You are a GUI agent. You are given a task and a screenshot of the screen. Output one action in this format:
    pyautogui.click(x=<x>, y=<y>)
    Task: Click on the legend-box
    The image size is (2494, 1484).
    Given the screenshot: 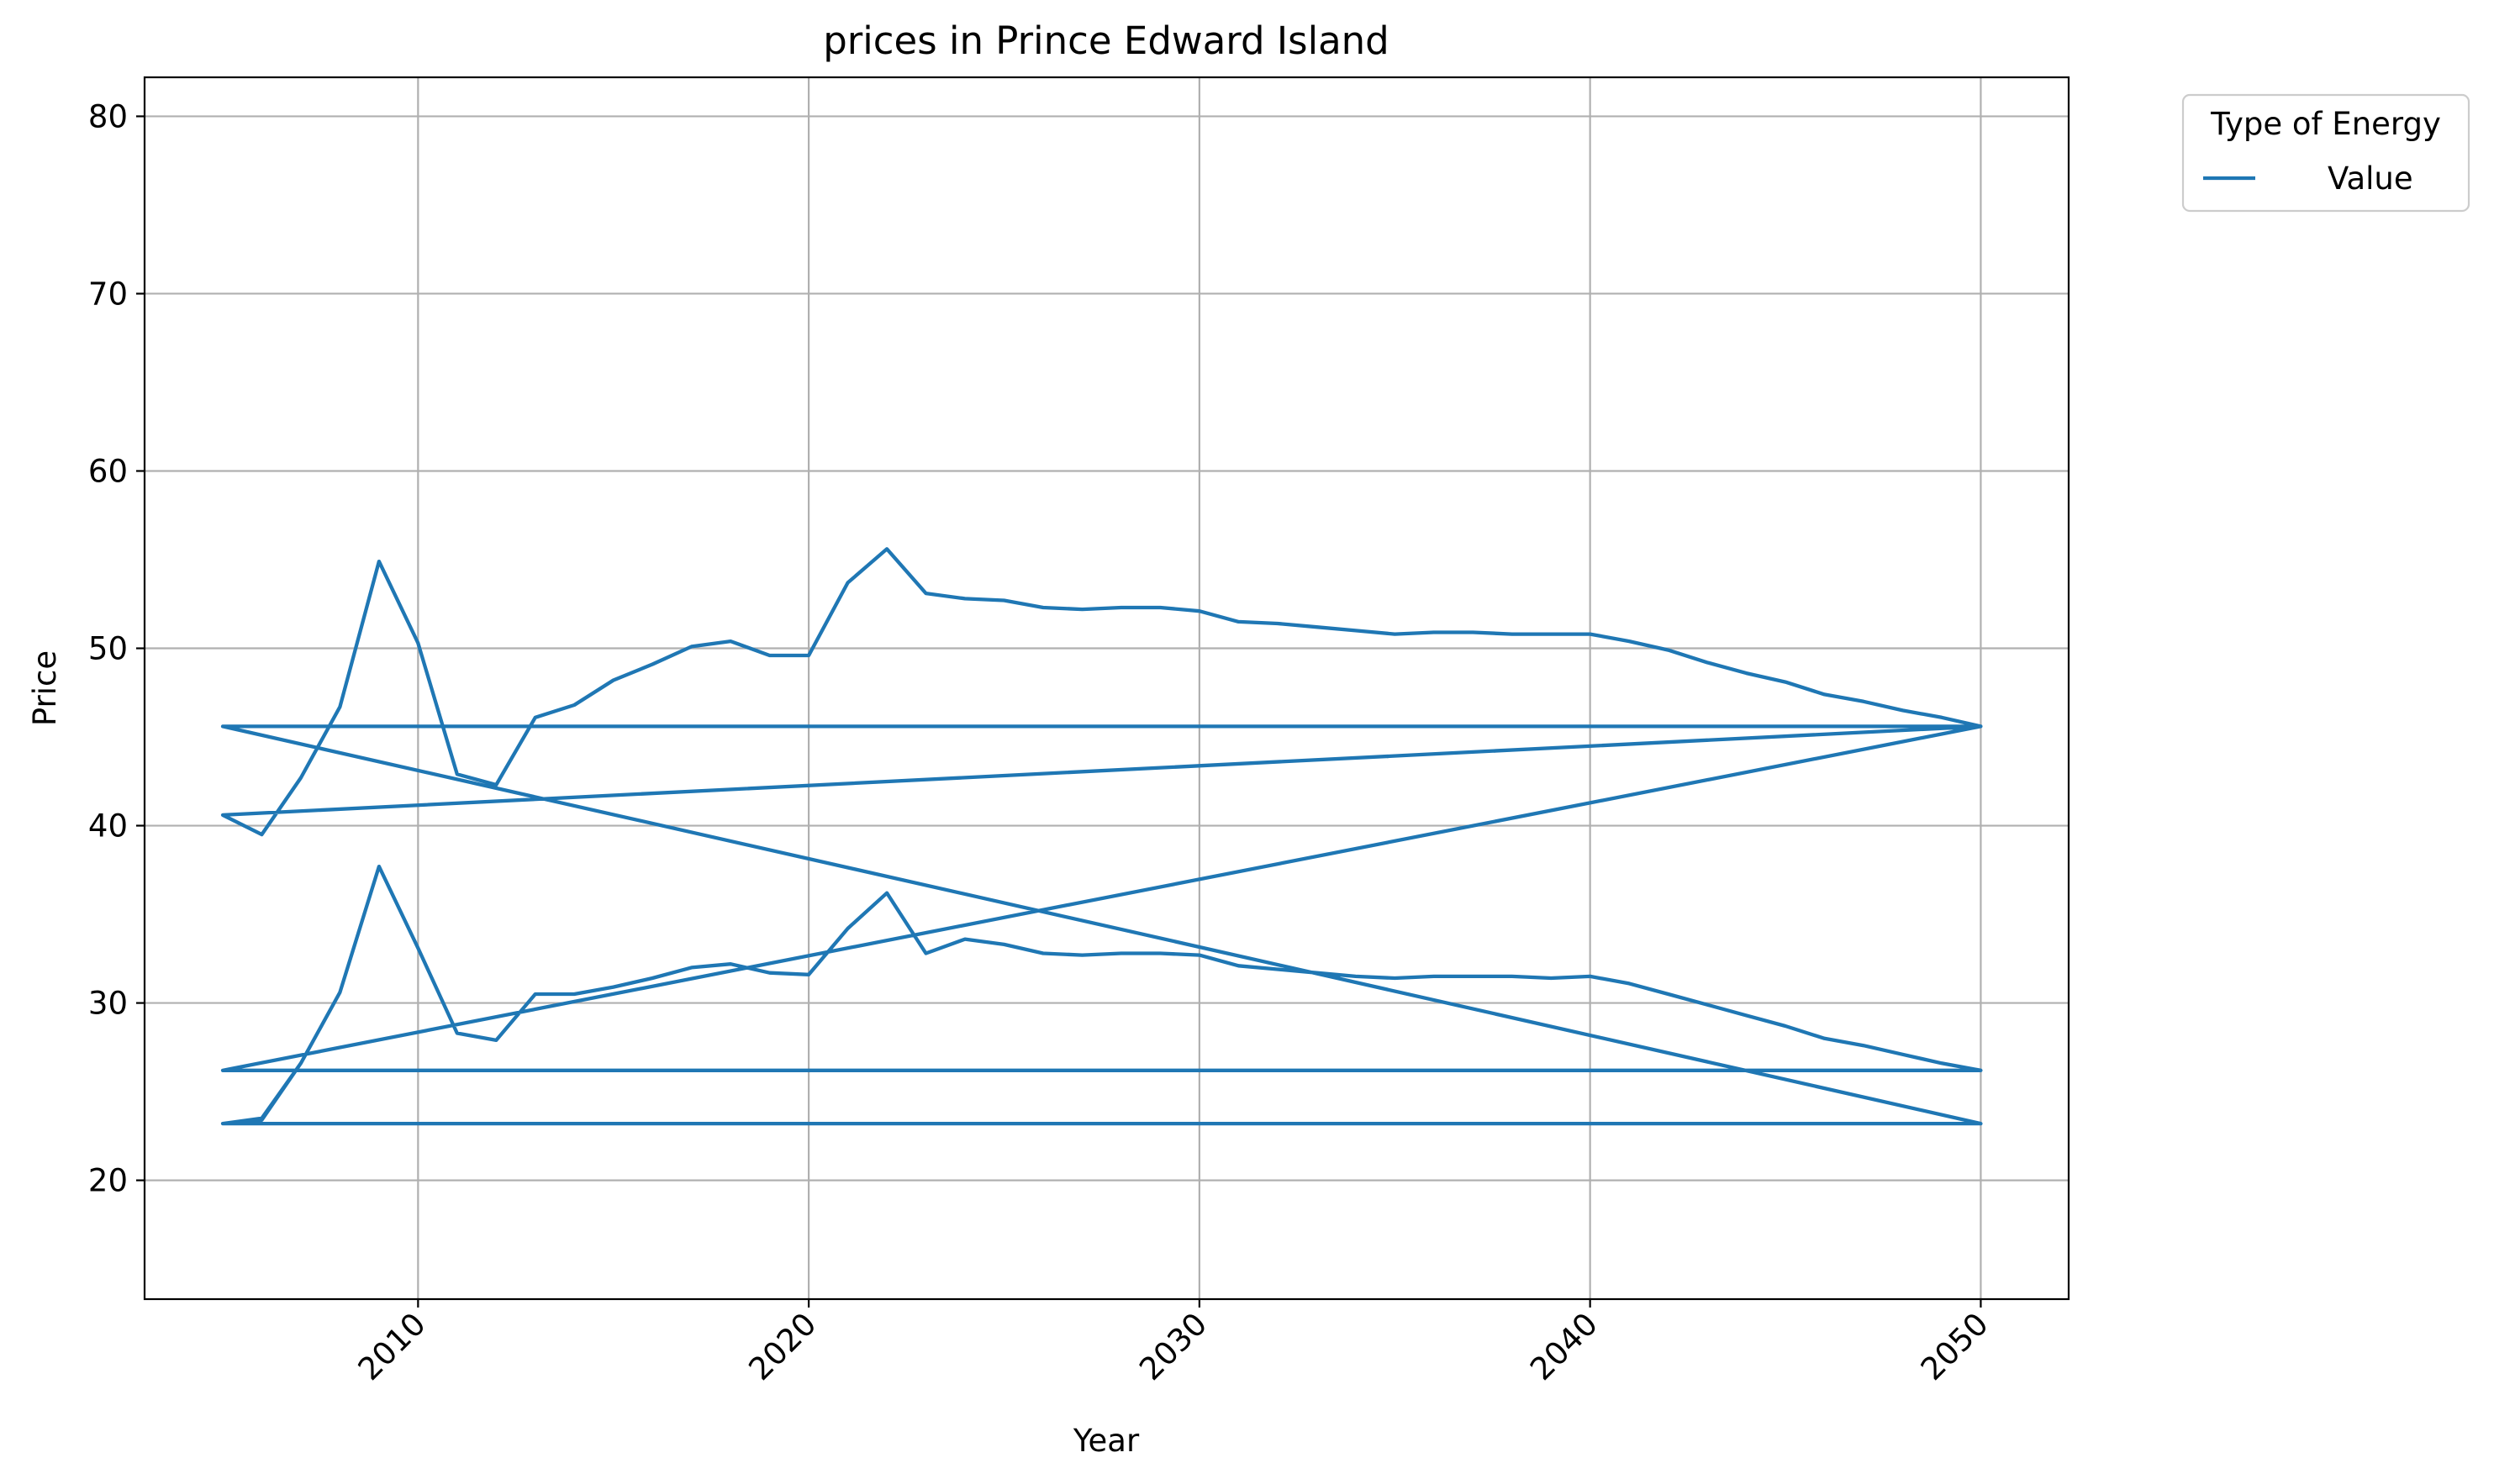 What is the action you would take?
    pyautogui.click(x=2325, y=153)
    